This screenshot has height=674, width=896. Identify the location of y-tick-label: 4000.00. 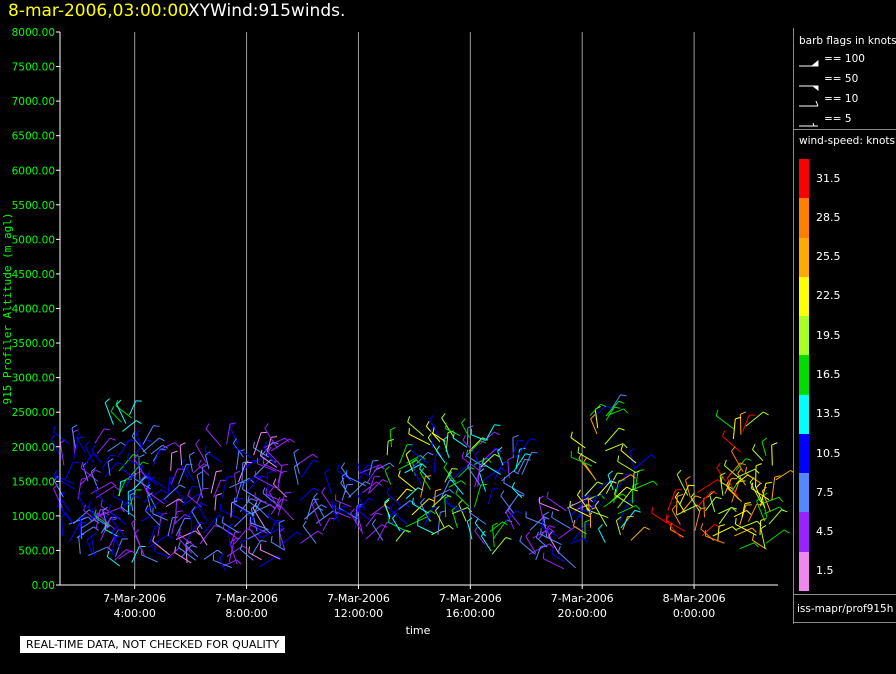
(33, 310).